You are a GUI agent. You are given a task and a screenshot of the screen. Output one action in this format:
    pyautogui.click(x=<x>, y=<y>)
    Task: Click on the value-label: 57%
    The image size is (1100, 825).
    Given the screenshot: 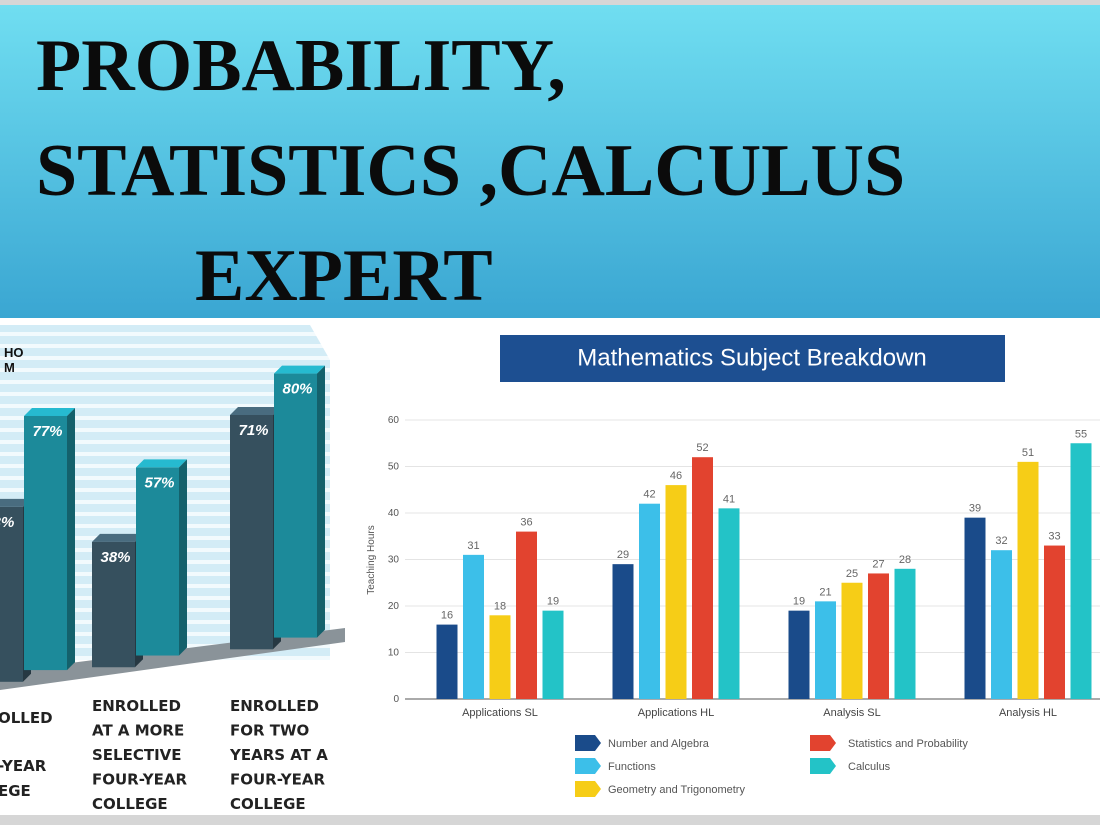 What is the action you would take?
    pyautogui.click(x=159, y=482)
    